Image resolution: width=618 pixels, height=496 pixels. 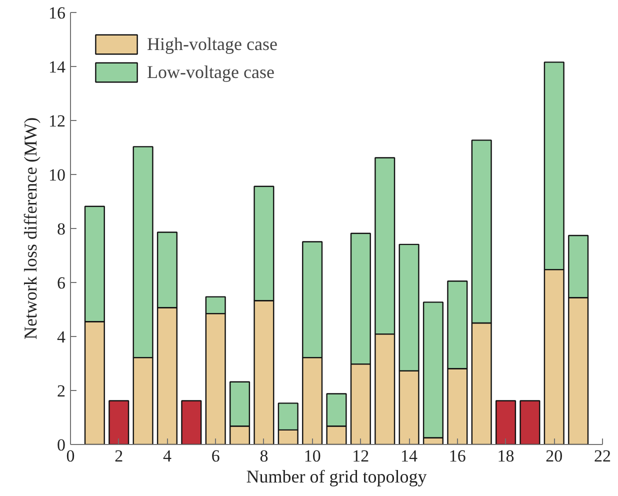 What do you see at coordinates (457, 456) in the screenshot?
I see `x-tick-label: 16` at bounding box center [457, 456].